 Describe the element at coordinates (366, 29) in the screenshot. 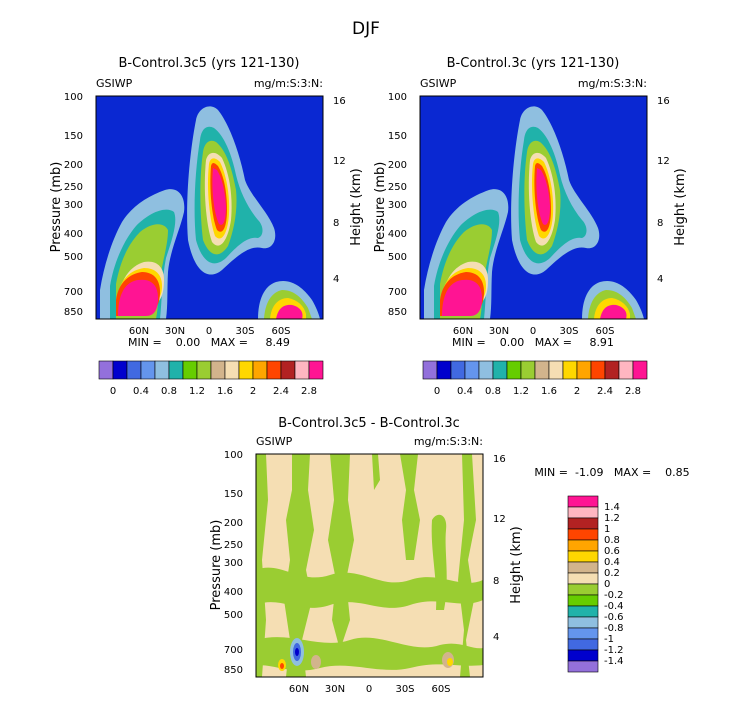

I see `figure-title: DJF` at that location.